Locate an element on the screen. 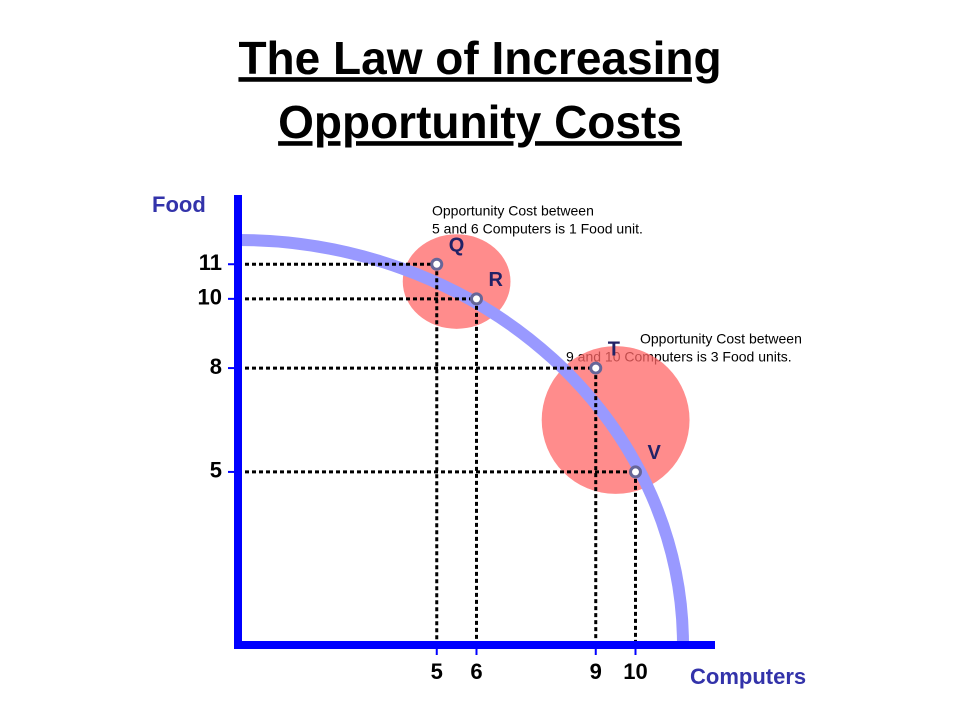  y-tick-label: 10 is located at coordinates (210, 297).